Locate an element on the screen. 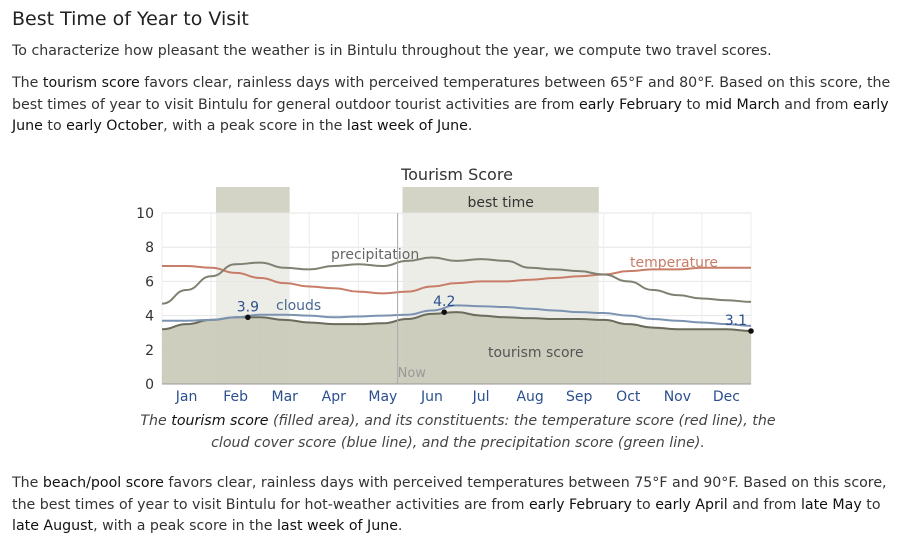  beach-score-link: beach/pool score is located at coordinates (103, 483).